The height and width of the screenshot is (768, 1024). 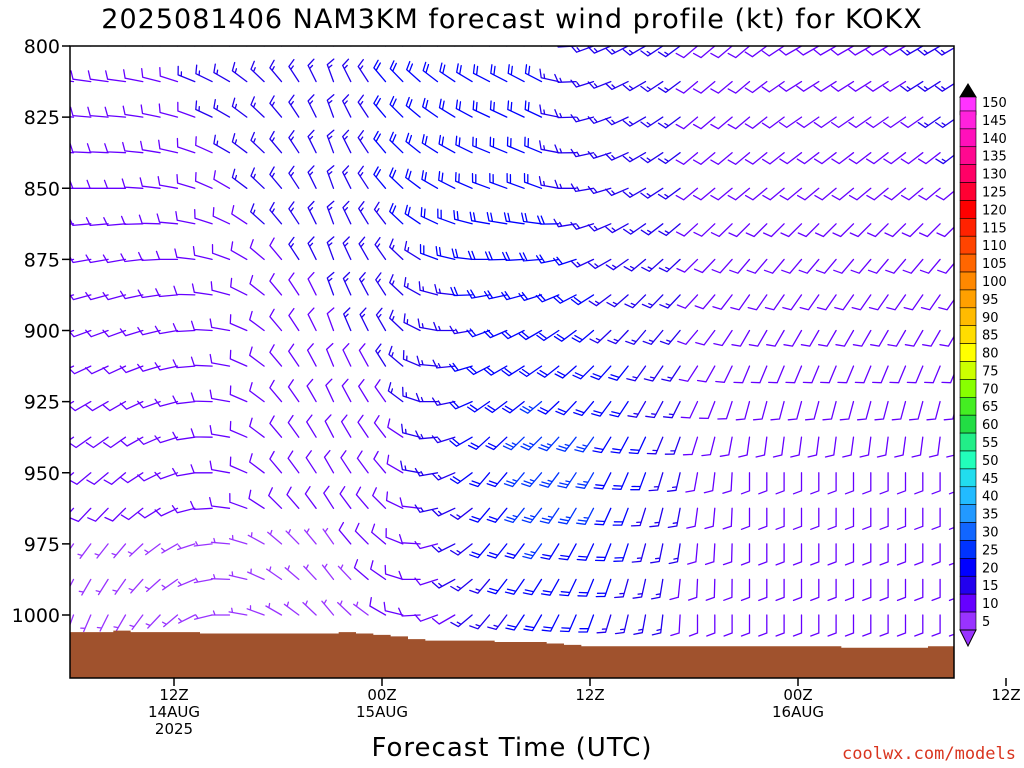 What do you see at coordinates (798, 712) in the screenshot?
I see `x-tick-label: 16AUG` at bounding box center [798, 712].